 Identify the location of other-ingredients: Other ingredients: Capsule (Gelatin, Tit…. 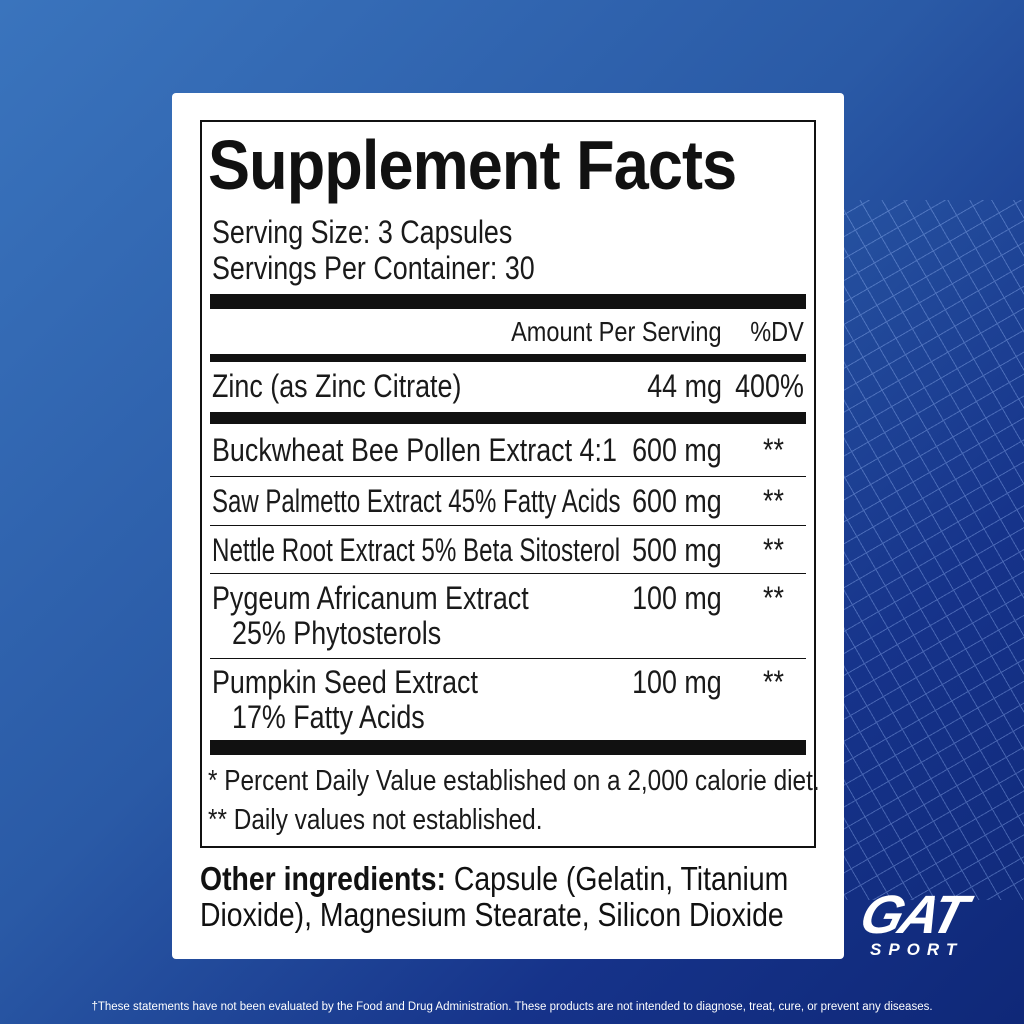
(509, 897).